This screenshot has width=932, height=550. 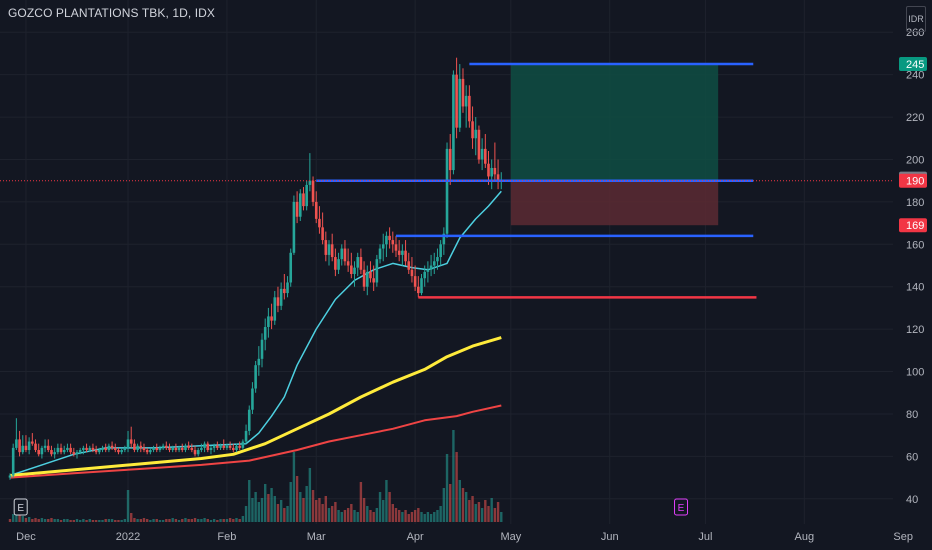 What do you see at coordinates (913, 180) in the screenshot?
I see `price-tag-bg` at bounding box center [913, 180].